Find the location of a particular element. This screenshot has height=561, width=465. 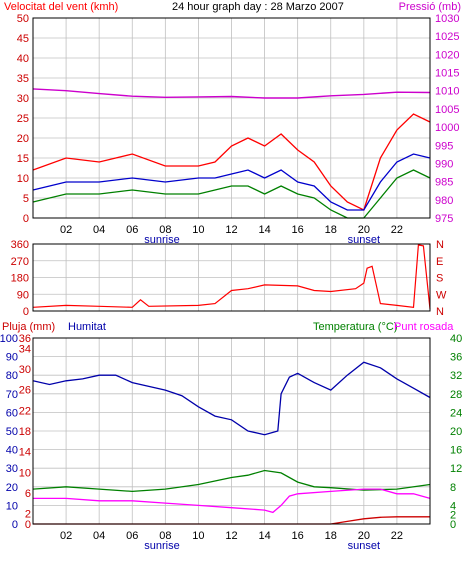

y-tick-label-left: 40 is located at coordinates (23, 59).